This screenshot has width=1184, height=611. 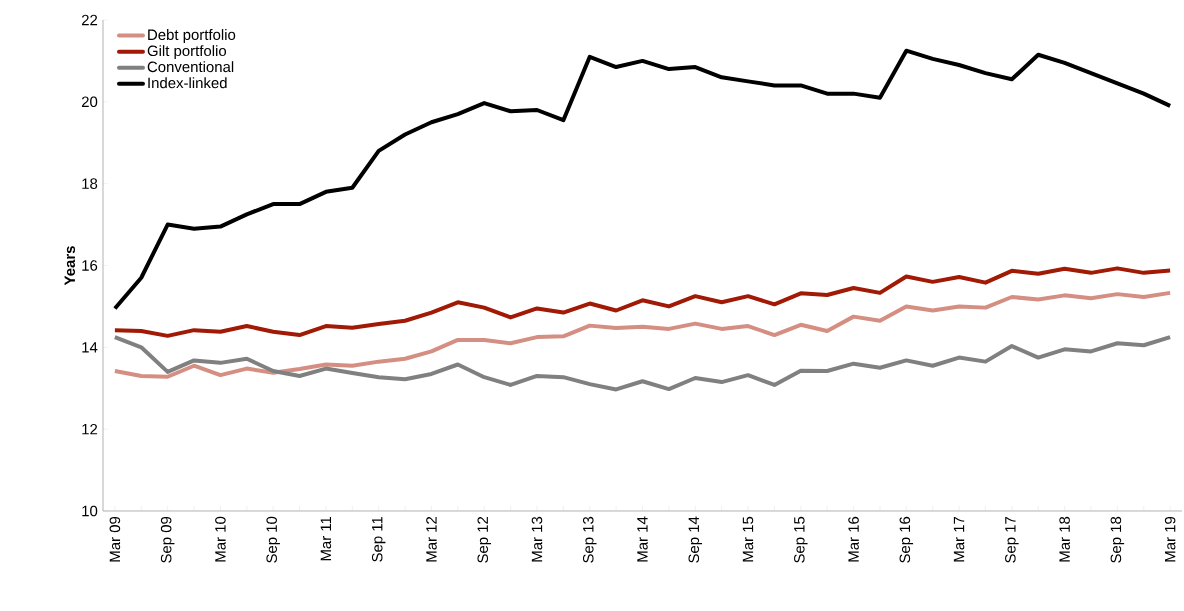 I want to click on x-tick-label: Sep 16, so click(x=906, y=539).